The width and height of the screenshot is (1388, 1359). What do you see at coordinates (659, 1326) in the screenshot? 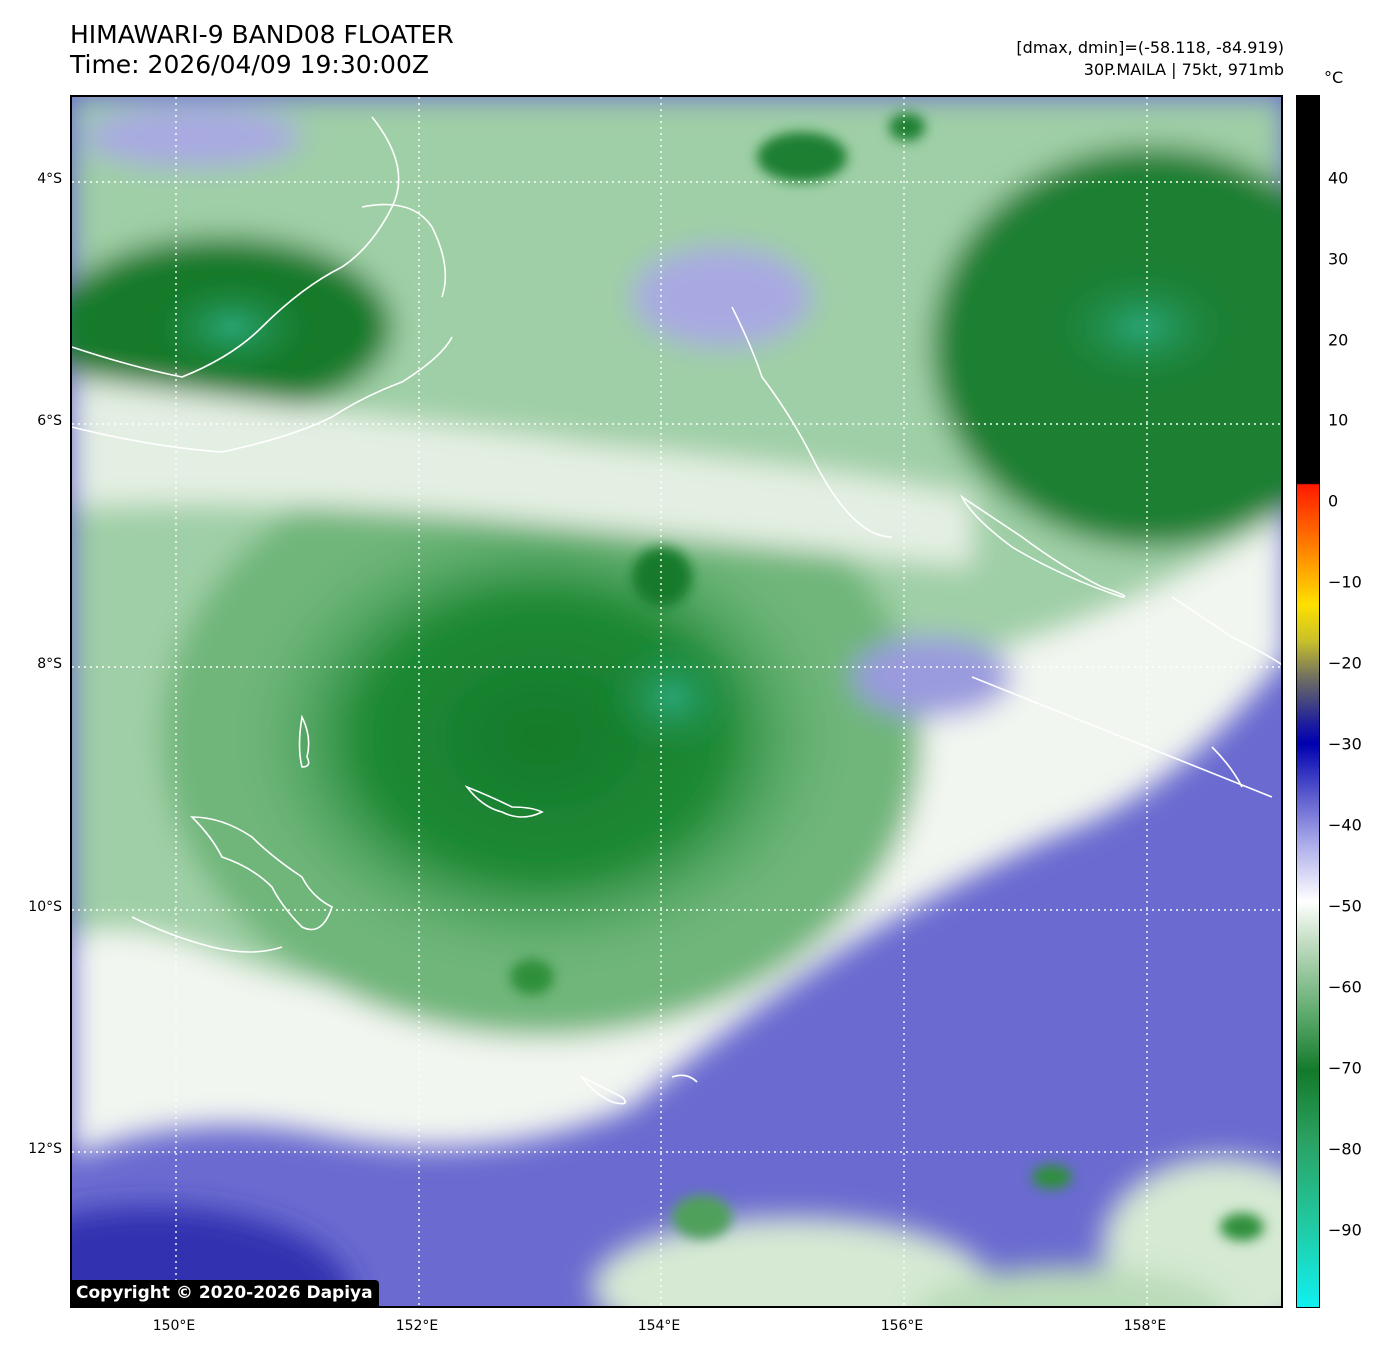
I see `lon-label: 154°E` at bounding box center [659, 1326].